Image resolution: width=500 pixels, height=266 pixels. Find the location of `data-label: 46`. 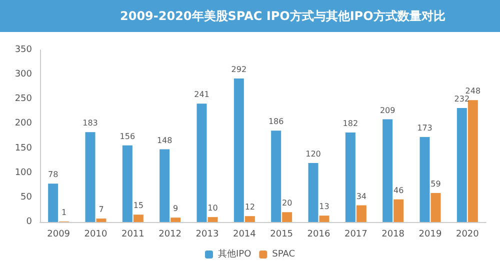

data-label: 46 is located at coordinates (398, 190).